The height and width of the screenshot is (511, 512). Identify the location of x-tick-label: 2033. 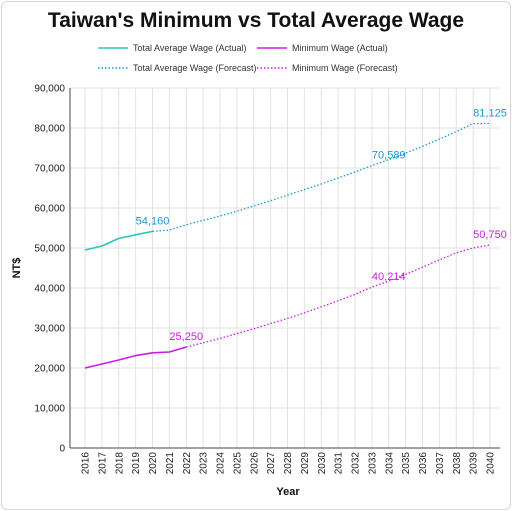
(372, 463).